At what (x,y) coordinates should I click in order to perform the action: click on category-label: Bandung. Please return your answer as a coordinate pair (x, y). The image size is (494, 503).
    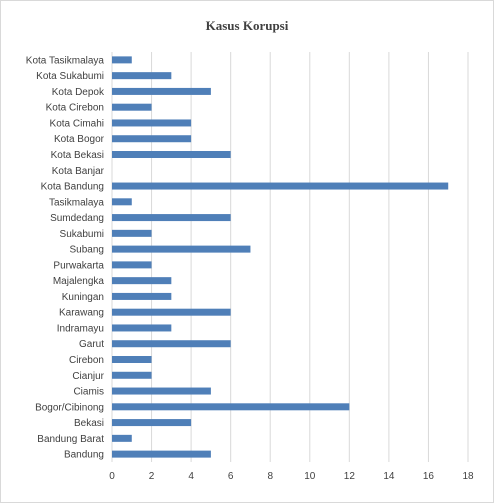
    Looking at the image, I should click on (84, 455).